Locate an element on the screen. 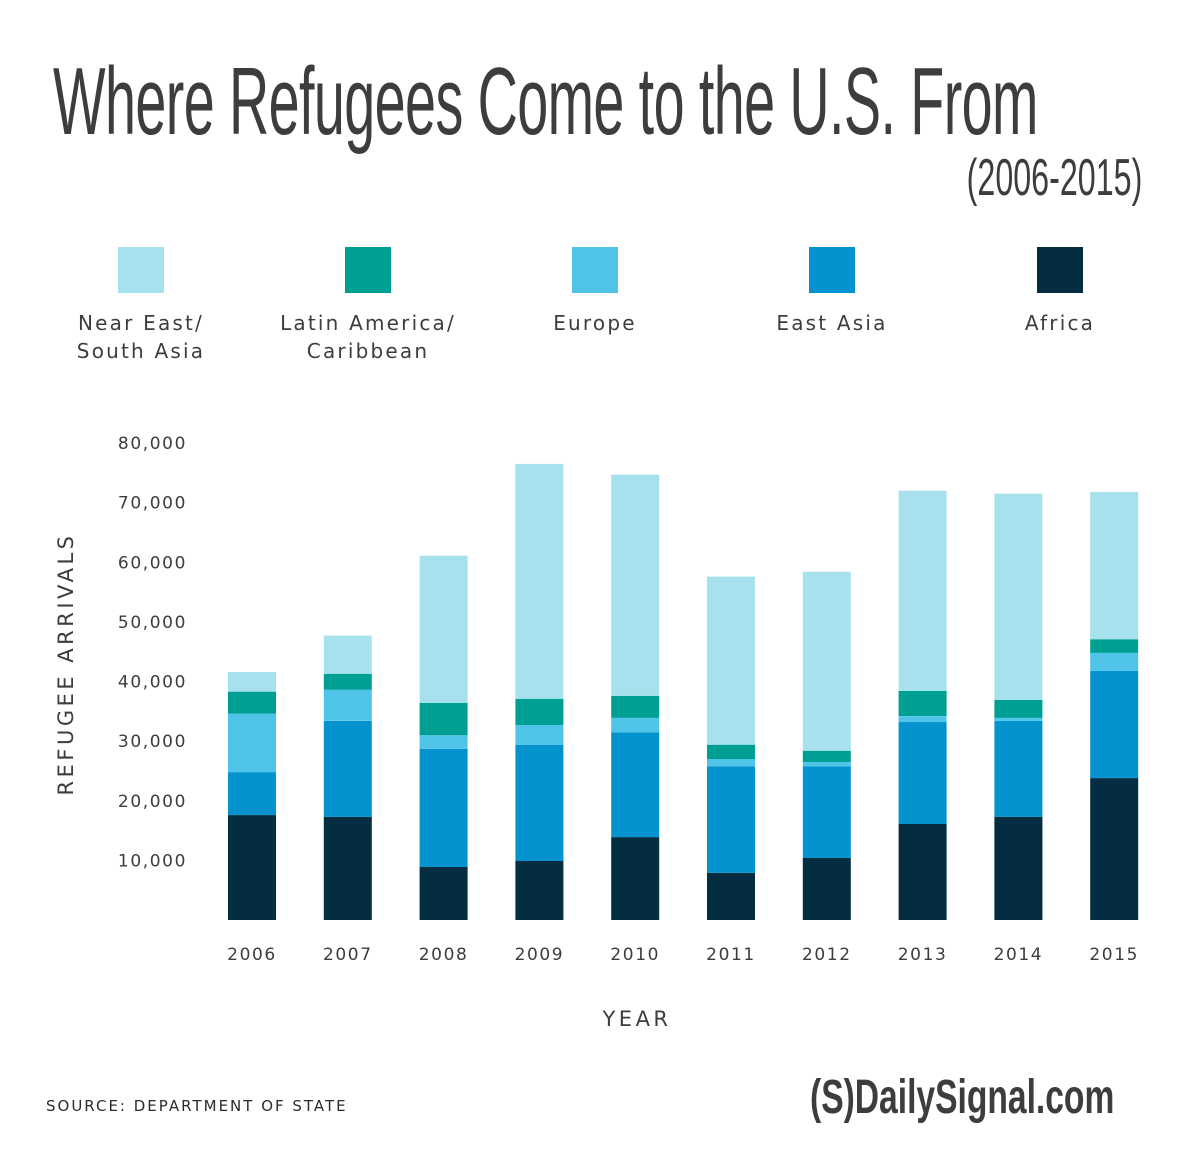 The width and height of the screenshot is (1200, 1169). legend-label-near-east: Near East/ South Asia is located at coordinates (141, 337).